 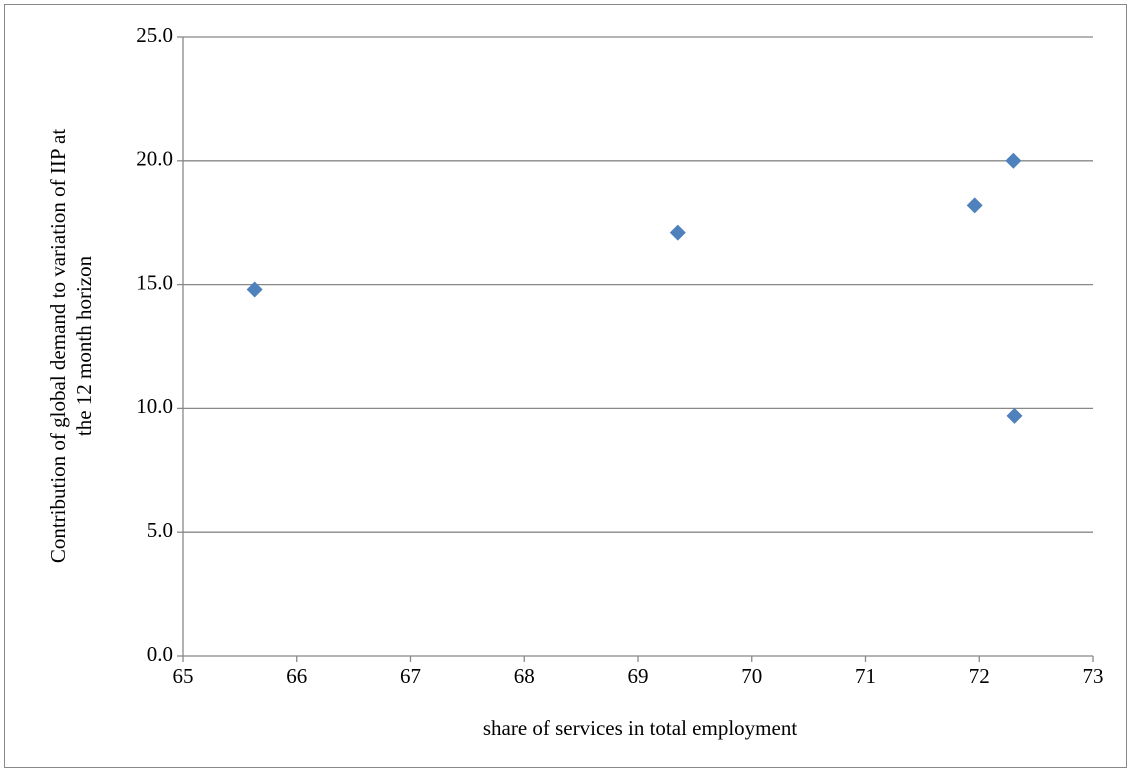 I want to click on x-tick-label: 70, so click(x=751, y=676).